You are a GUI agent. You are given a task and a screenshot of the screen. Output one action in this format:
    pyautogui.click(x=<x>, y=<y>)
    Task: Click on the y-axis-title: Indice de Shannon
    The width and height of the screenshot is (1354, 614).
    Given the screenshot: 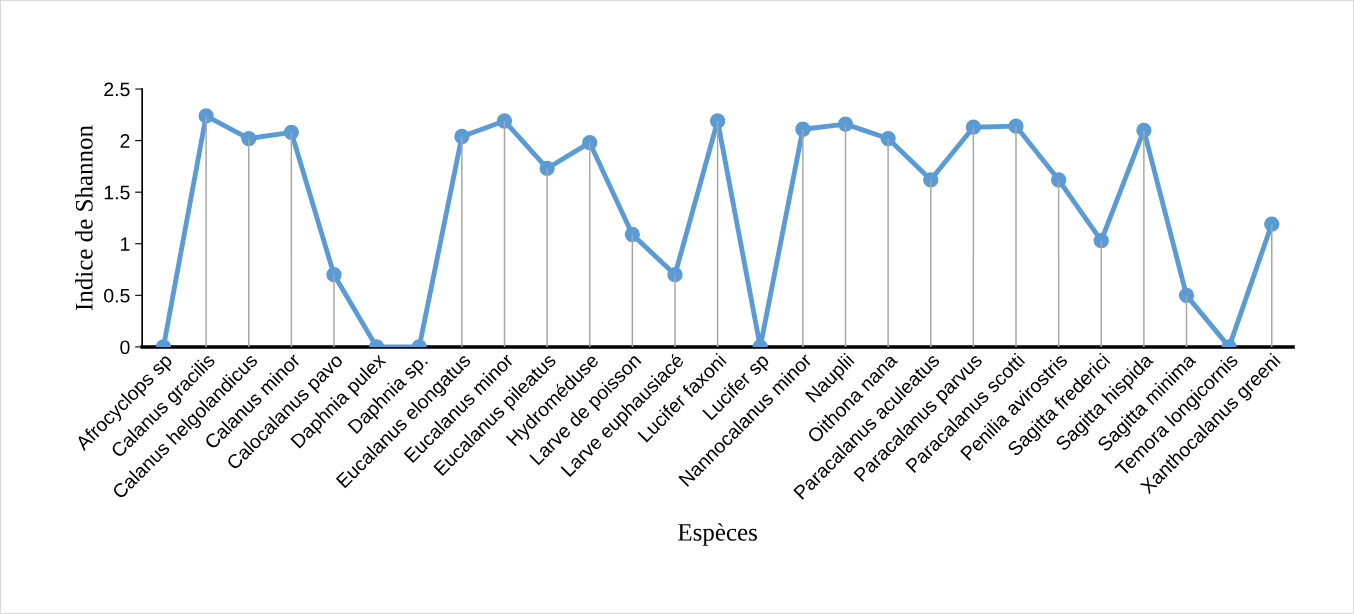 What is the action you would take?
    pyautogui.click(x=84, y=218)
    